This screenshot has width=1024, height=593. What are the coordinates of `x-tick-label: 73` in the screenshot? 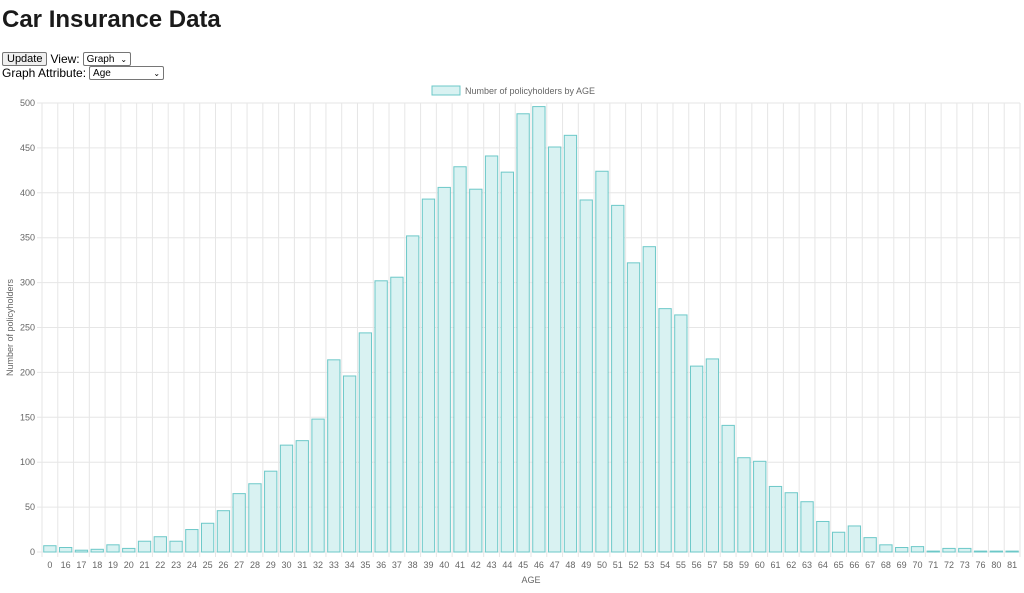 It's located at (965, 565).